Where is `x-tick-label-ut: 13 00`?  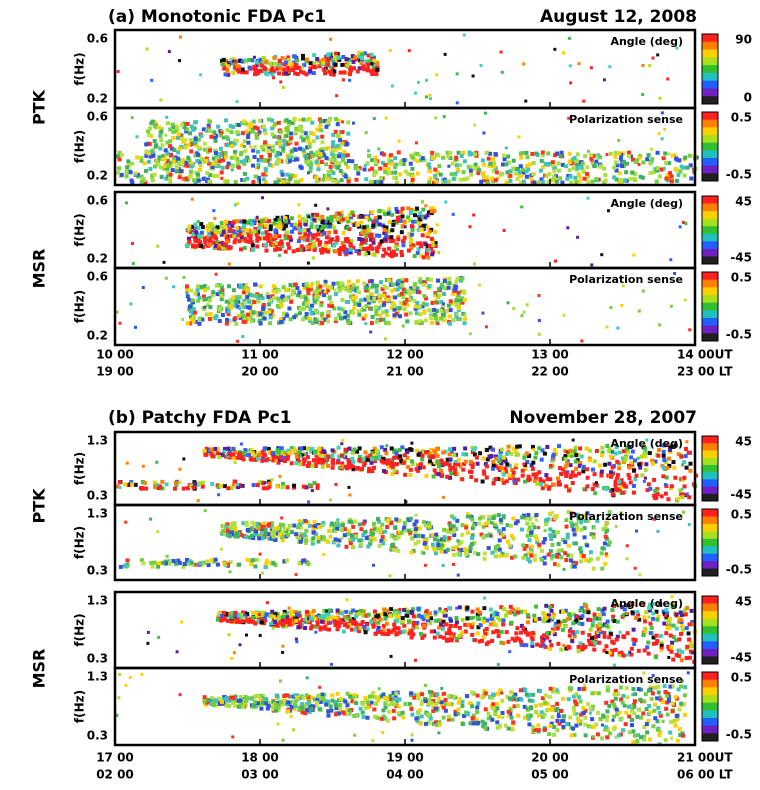
x-tick-label-ut: 13 00 is located at coordinates (550, 355).